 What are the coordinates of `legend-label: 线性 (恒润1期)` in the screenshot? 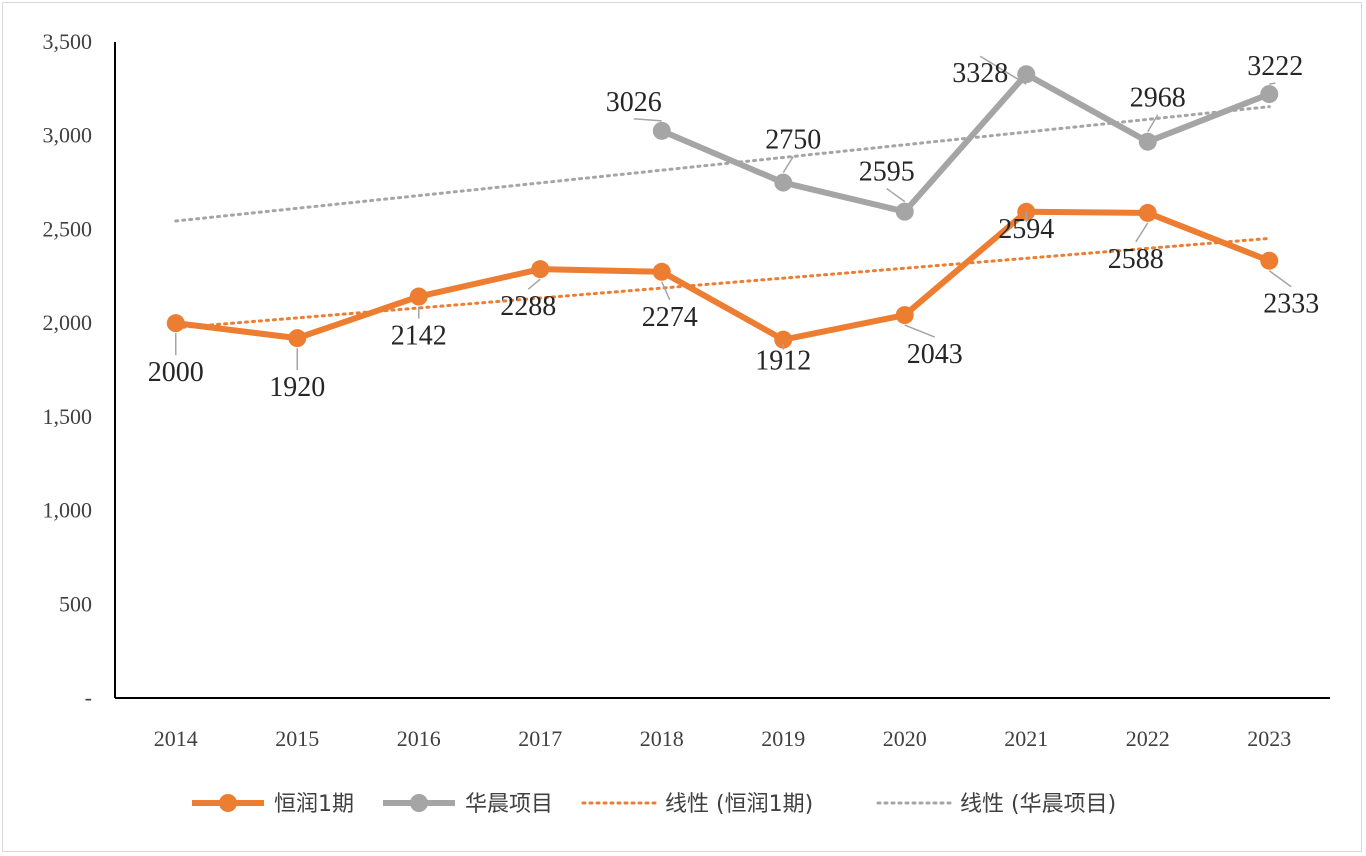 It's located at (739, 804).